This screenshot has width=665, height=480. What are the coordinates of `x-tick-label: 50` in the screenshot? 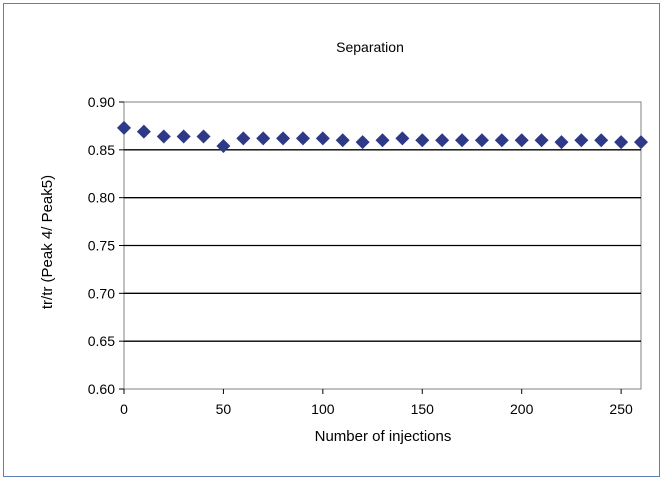 It's located at (224, 409).